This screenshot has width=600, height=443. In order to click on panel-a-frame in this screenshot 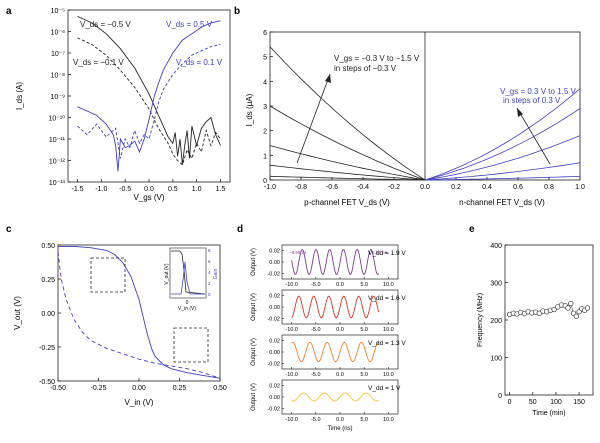, I will do `click(149, 96)`.